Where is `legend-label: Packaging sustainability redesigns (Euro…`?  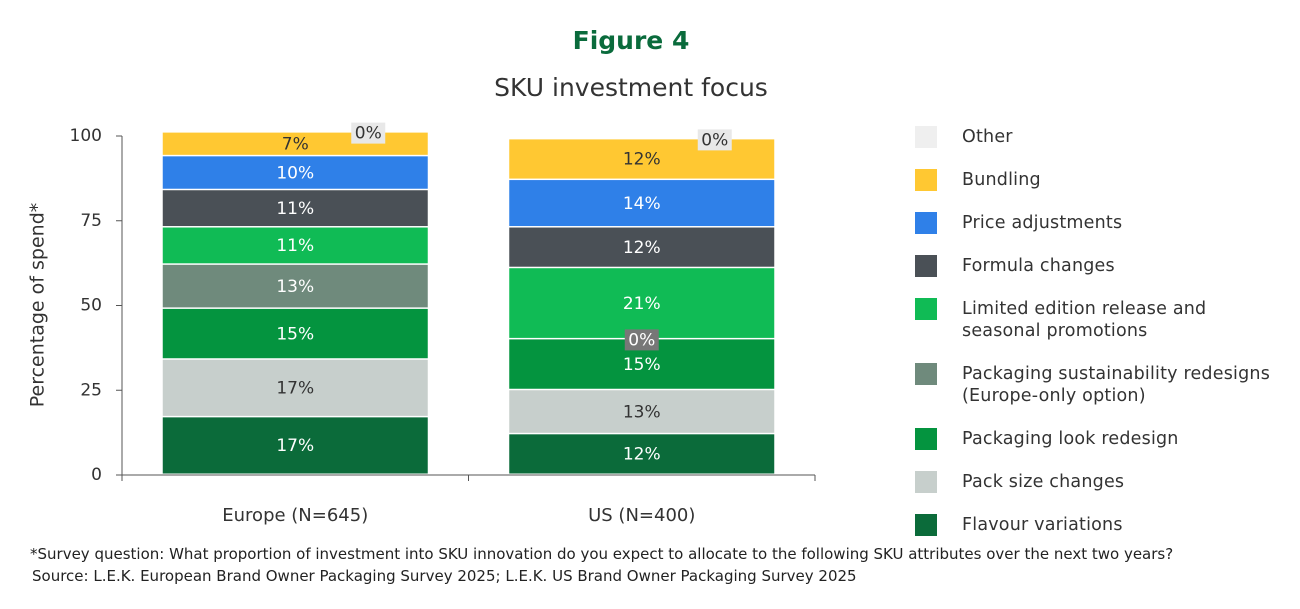 legend-label: Packaging sustainability redesigns (Euro… is located at coordinates (1116, 385).